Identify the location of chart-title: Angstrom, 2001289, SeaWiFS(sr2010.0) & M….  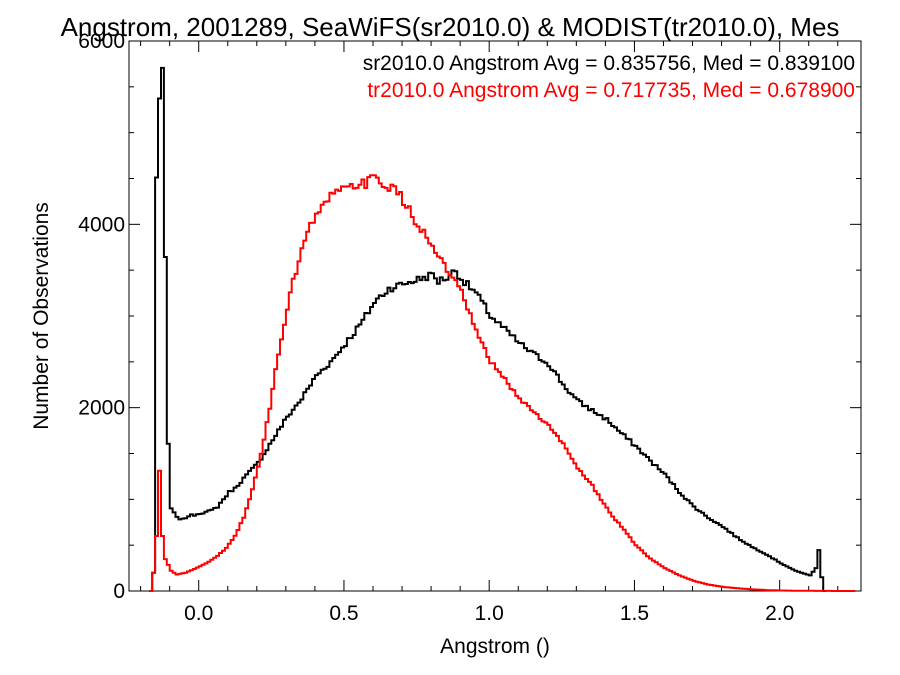
(450, 27).